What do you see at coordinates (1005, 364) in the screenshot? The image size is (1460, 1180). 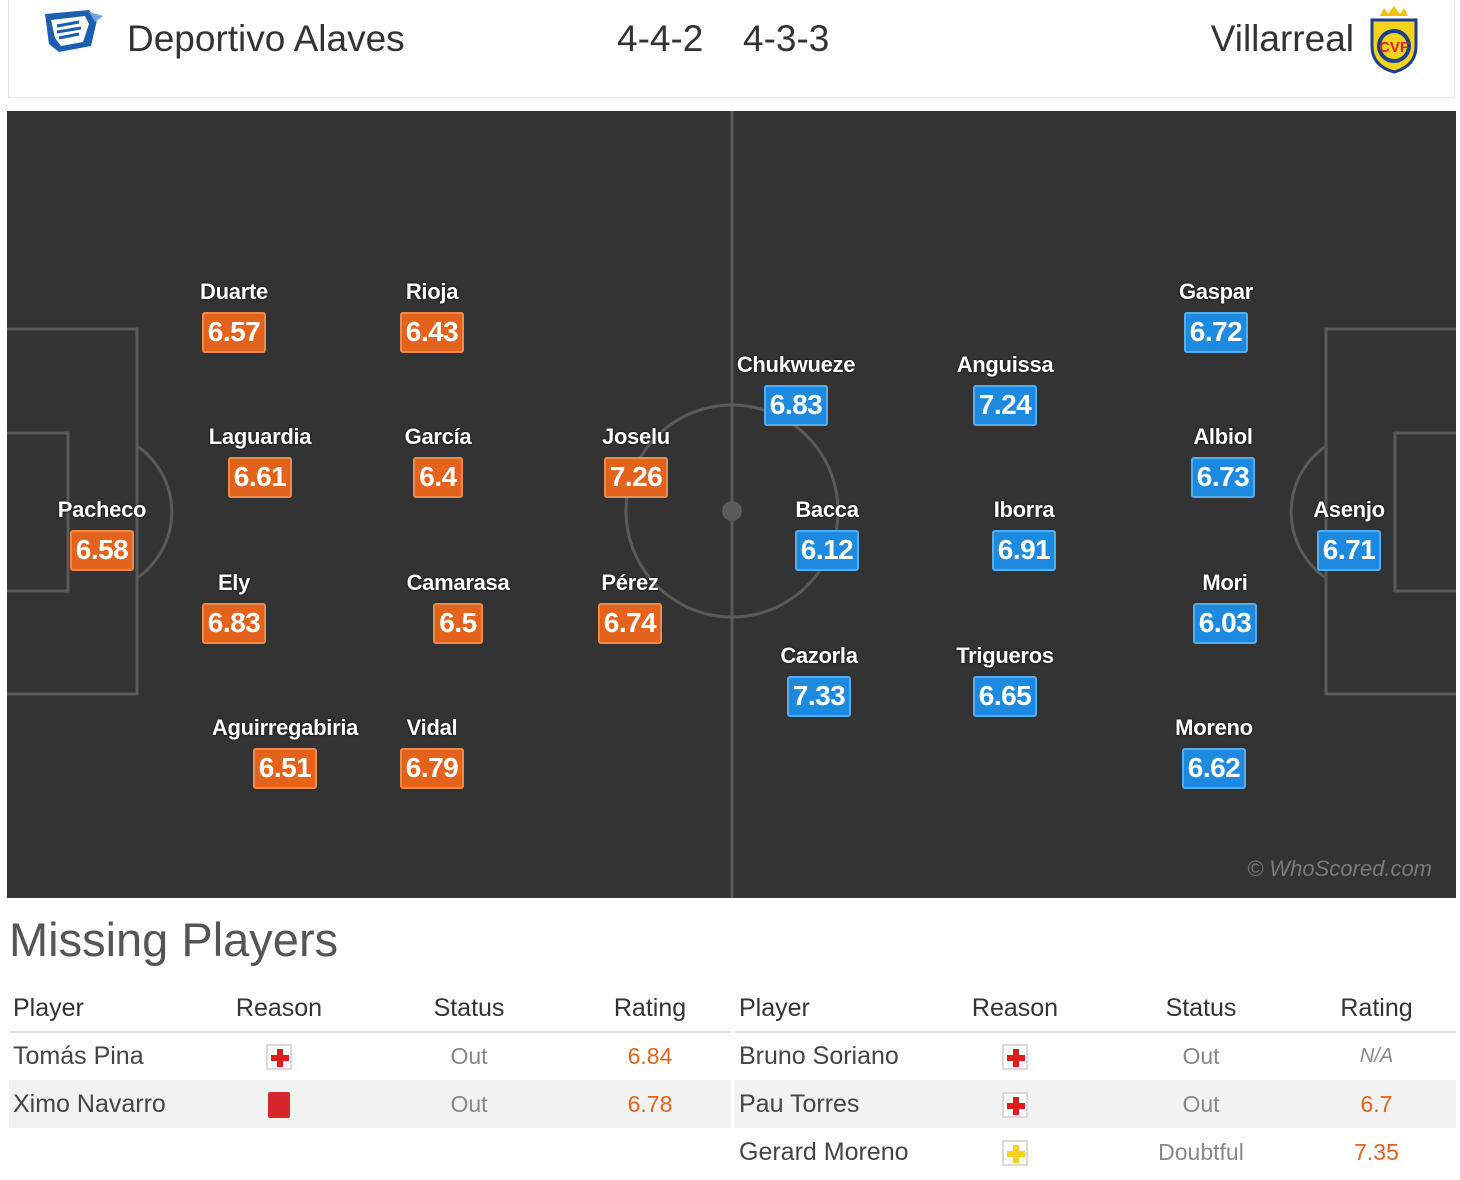 I see `player-name: Anguissa` at bounding box center [1005, 364].